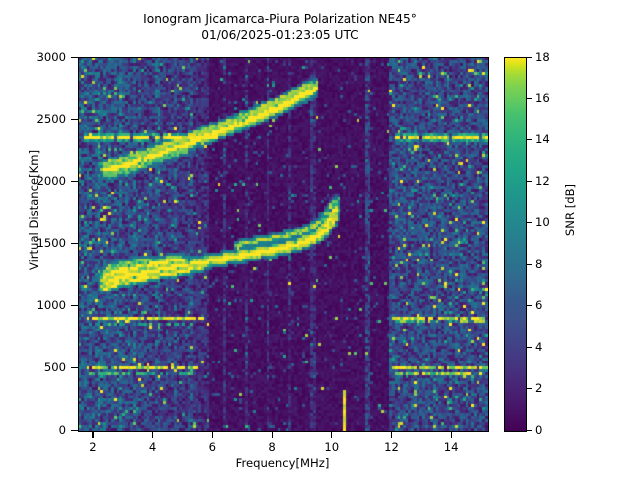 This screenshot has width=640, height=480. Describe the element at coordinates (332, 447) in the screenshot. I see `x-axis-tick-label: 10` at that location.